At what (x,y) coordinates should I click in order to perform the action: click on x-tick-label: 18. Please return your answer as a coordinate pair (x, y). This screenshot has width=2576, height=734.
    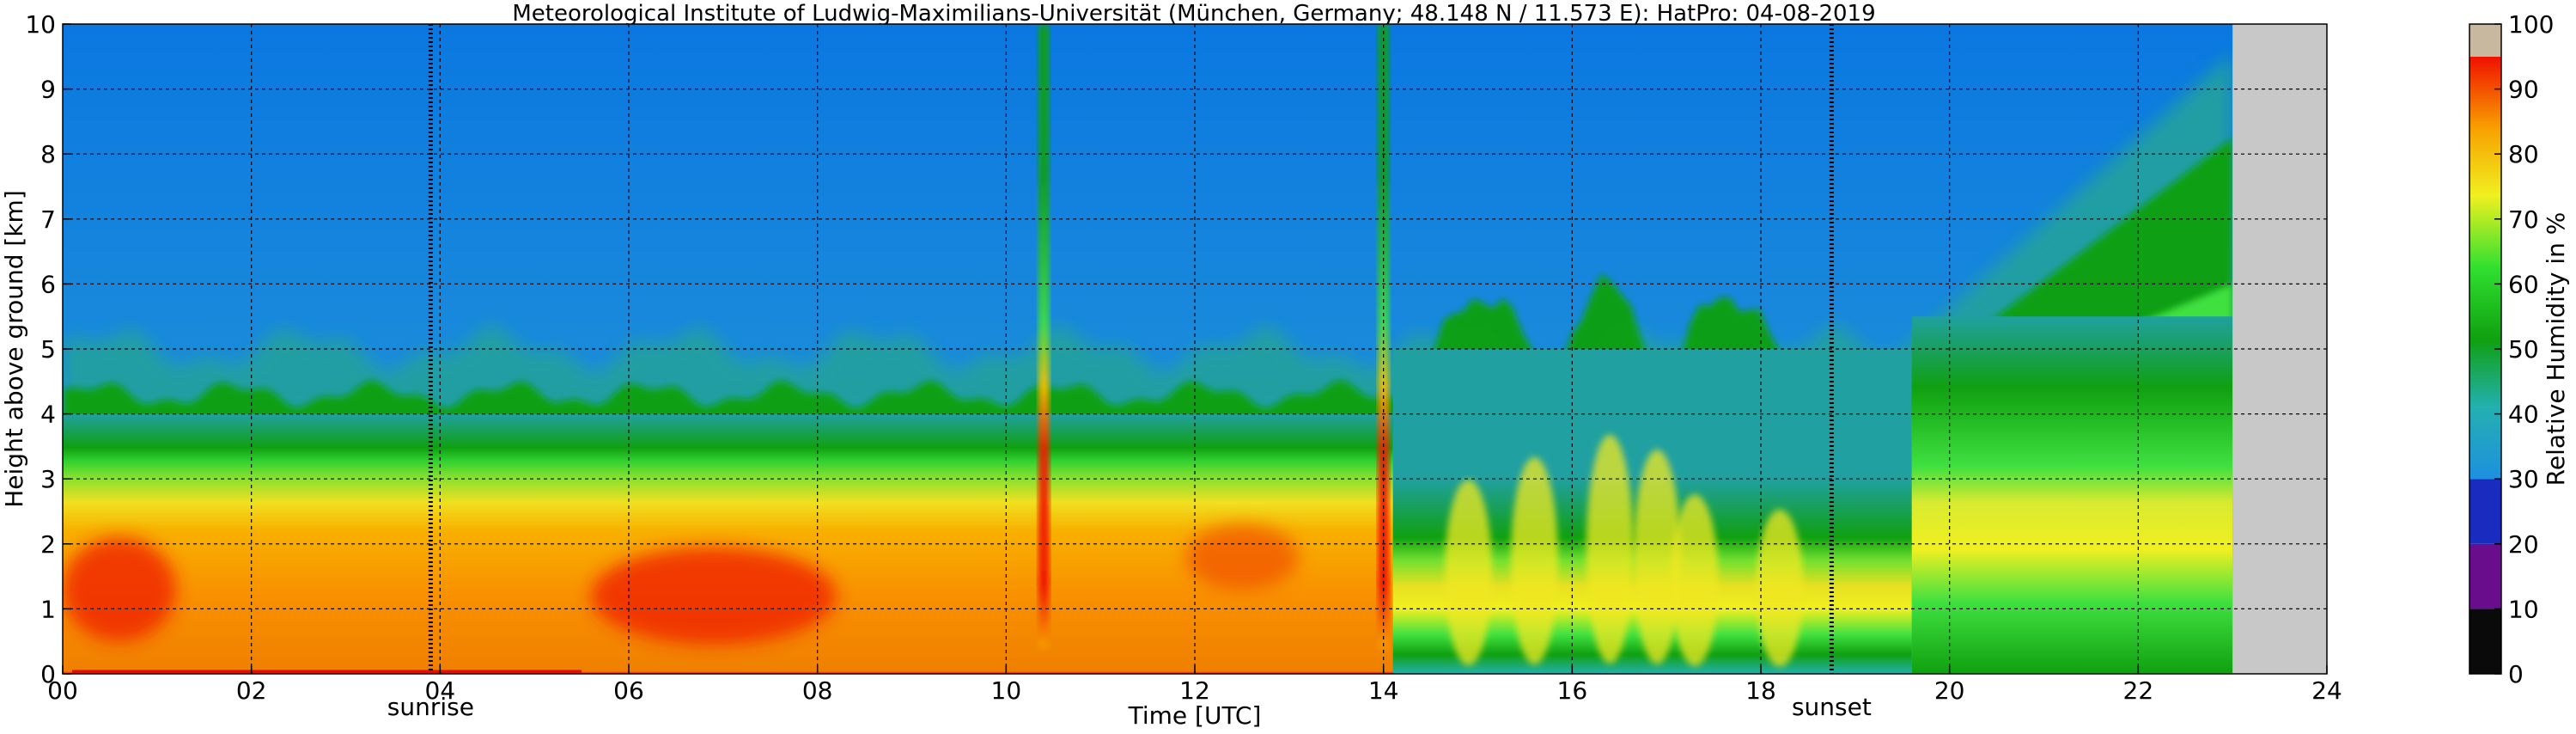
    Looking at the image, I should click on (1760, 690).